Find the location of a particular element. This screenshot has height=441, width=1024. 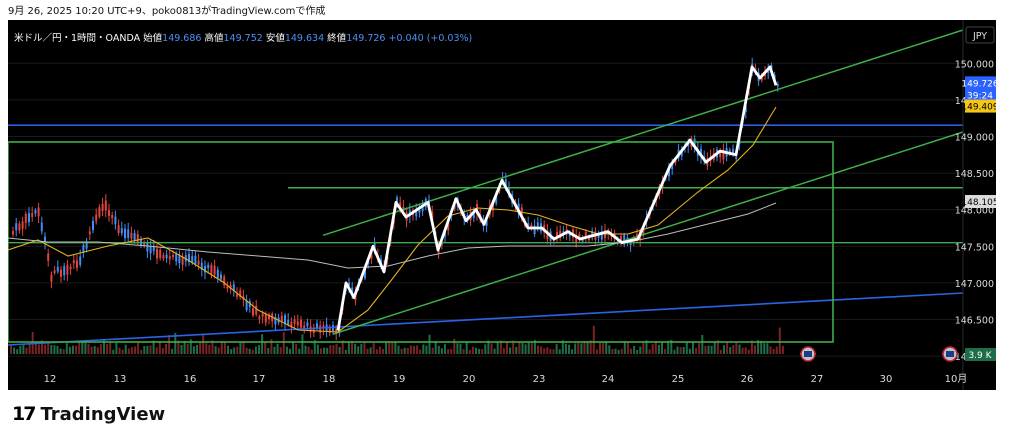

ma-fast-badge is located at coordinates (980, 106).